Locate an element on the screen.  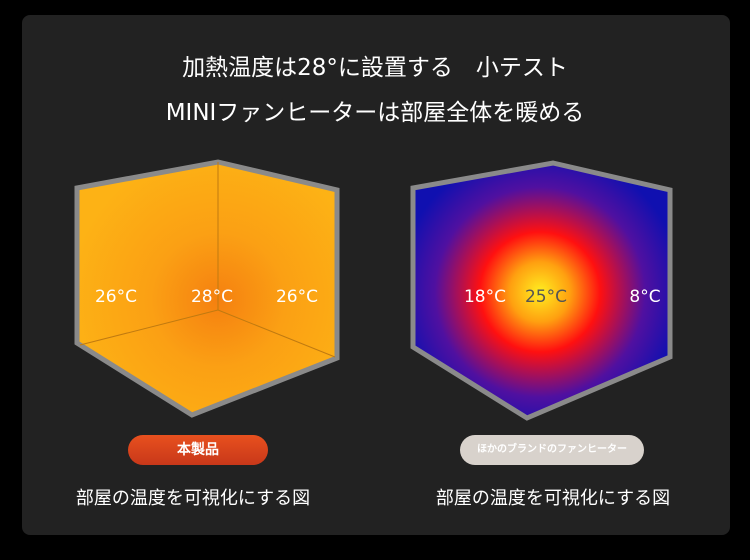
temp-center: 28°C is located at coordinates (212, 297).